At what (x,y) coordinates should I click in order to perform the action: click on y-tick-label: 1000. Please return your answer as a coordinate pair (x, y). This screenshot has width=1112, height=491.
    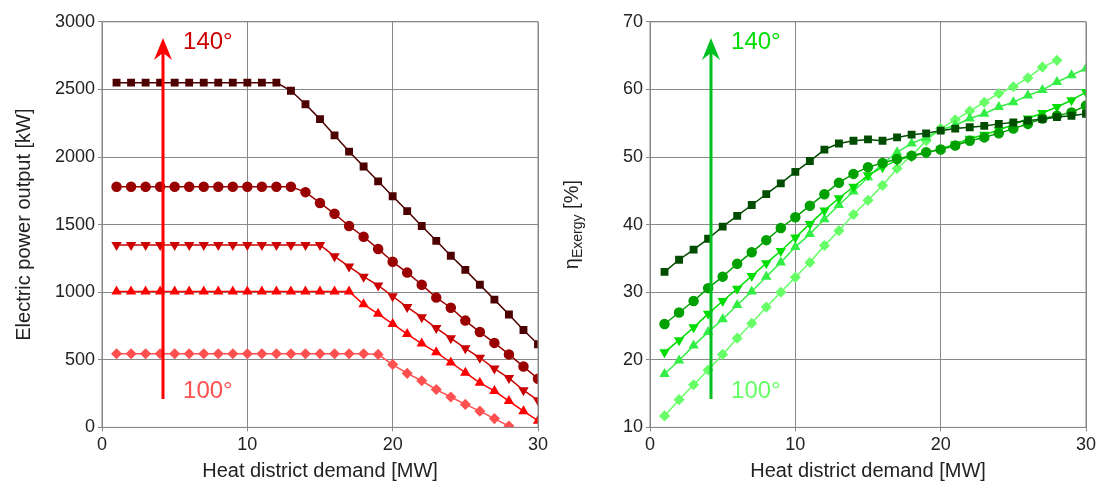
    Looking at the image, I should click on (74, 291).